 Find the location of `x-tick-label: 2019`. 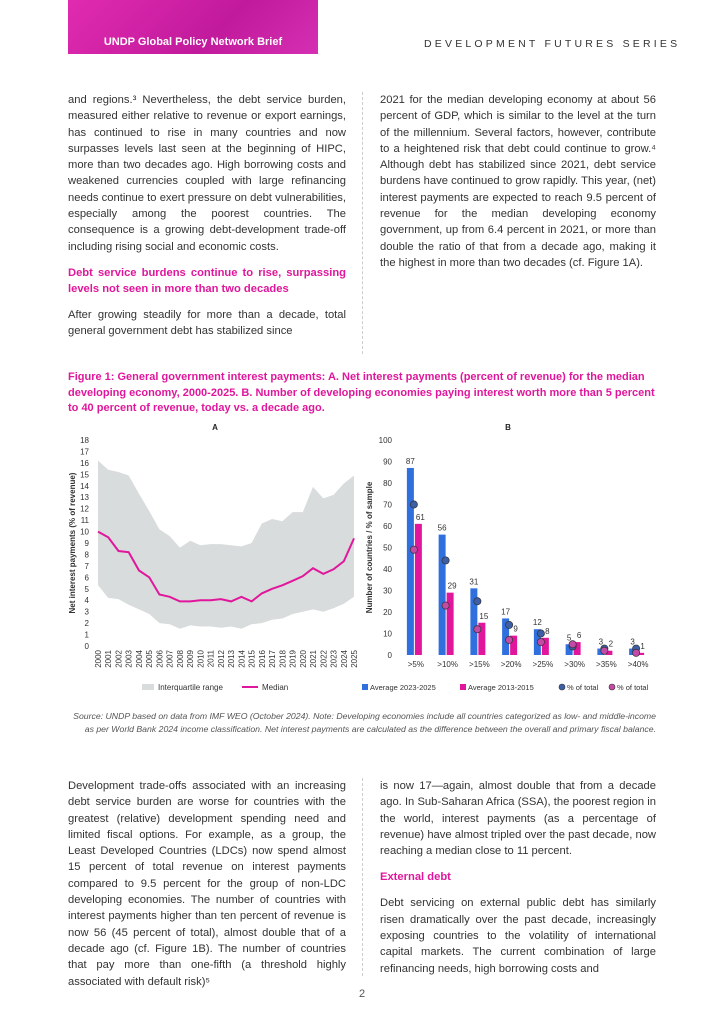

x-tick-label: 2019 is located at coordinates (293, 658).